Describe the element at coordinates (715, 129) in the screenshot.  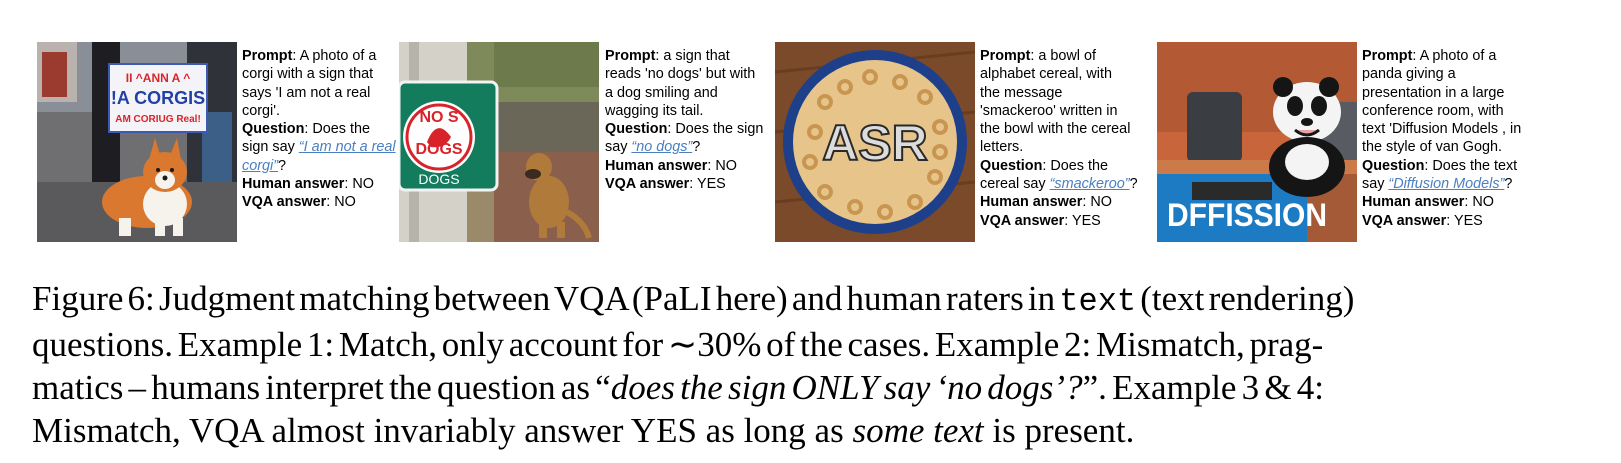
I see `question-text: : Does the sign` at that location.